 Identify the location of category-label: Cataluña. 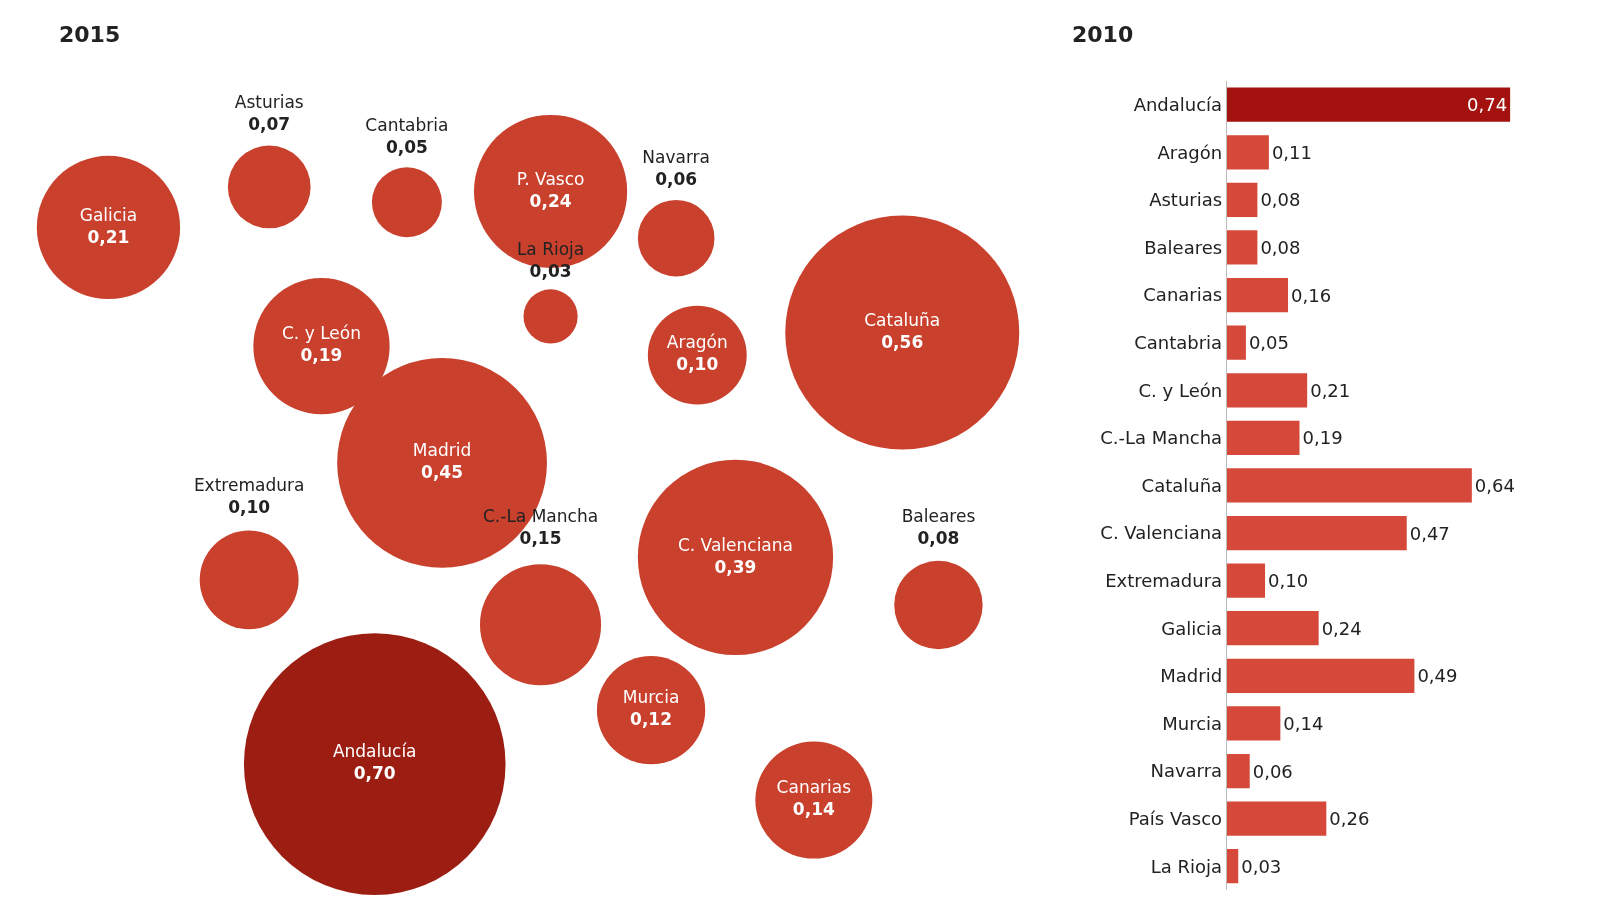
(902, 319).